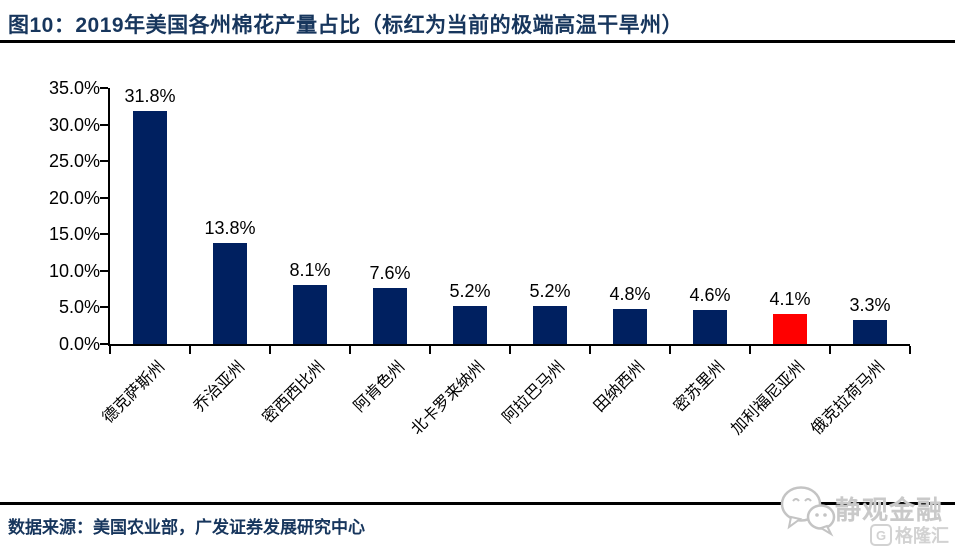 The width and height of the screenshot is (955, 546). Describe the element at coordinates (134, 392) in the screenshot. I see `x-axis-category-text: 德克萨斯州` at that location.